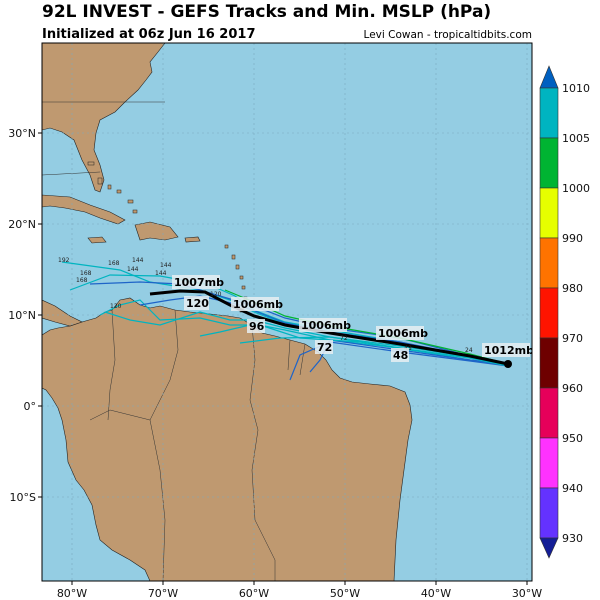  Describe the element at coordinates (199, 282) in the screenshot. I see `label-1007mb: 1007mb` at that location.